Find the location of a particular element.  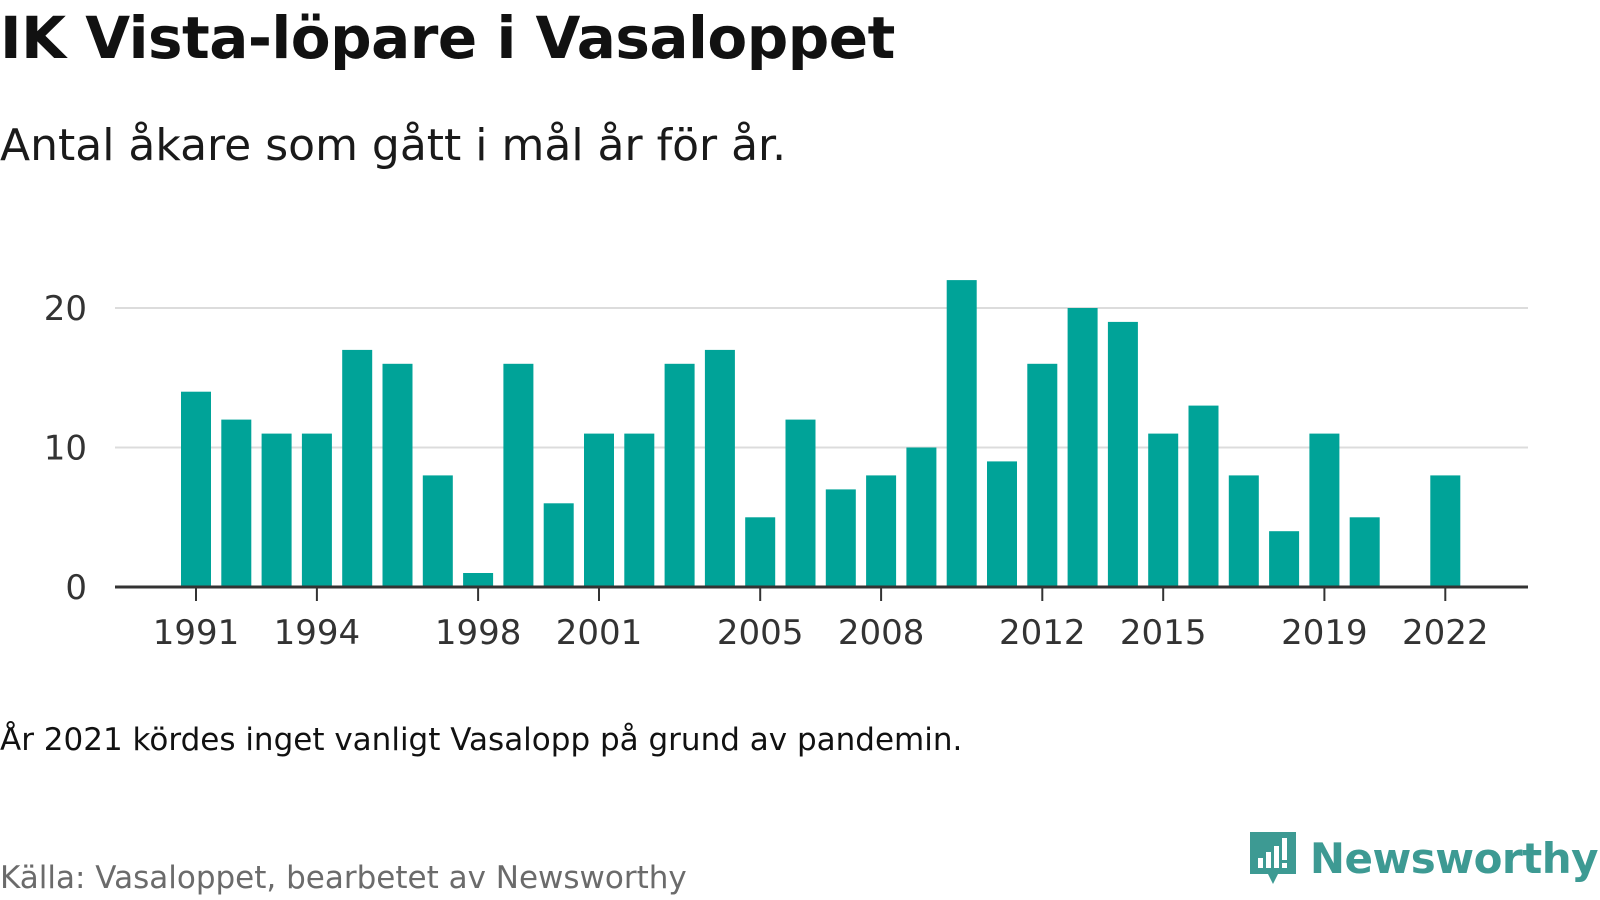

x-tick-label: 2019 is located at coordinates (1324, 633).